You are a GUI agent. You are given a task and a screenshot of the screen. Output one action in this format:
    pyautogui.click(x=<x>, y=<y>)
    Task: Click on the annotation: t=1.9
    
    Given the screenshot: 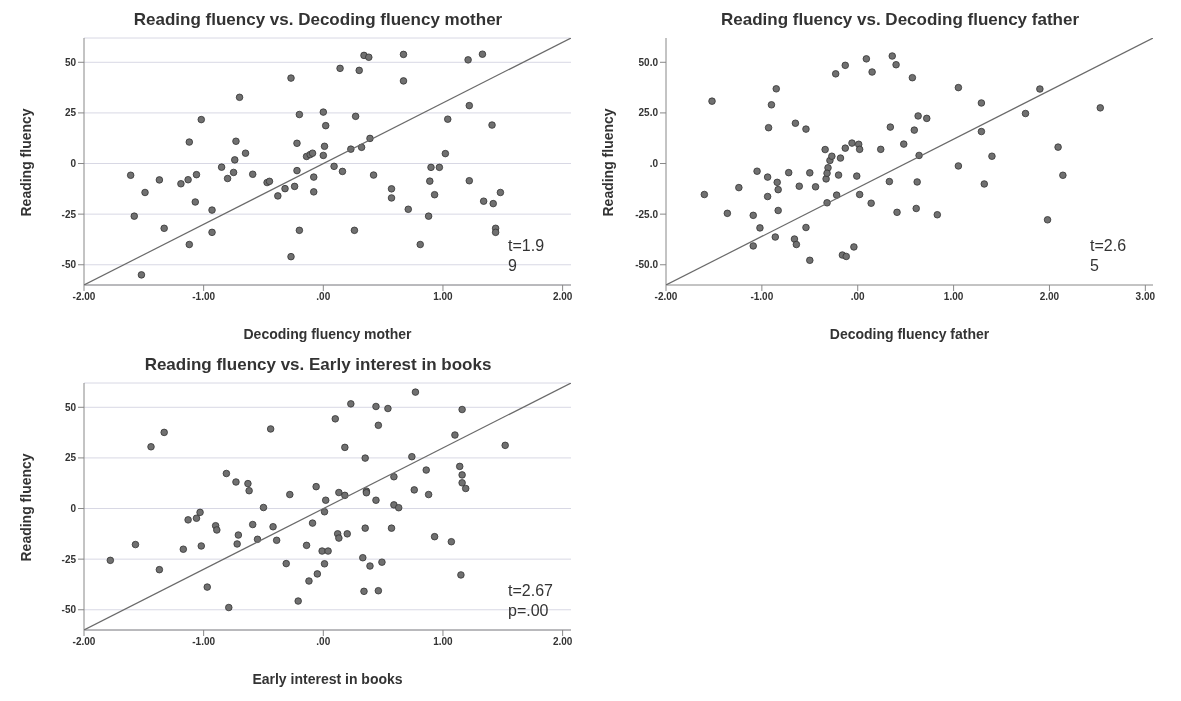 What is the action you would take?
    pyautogui.click(x=526, y=246)
    